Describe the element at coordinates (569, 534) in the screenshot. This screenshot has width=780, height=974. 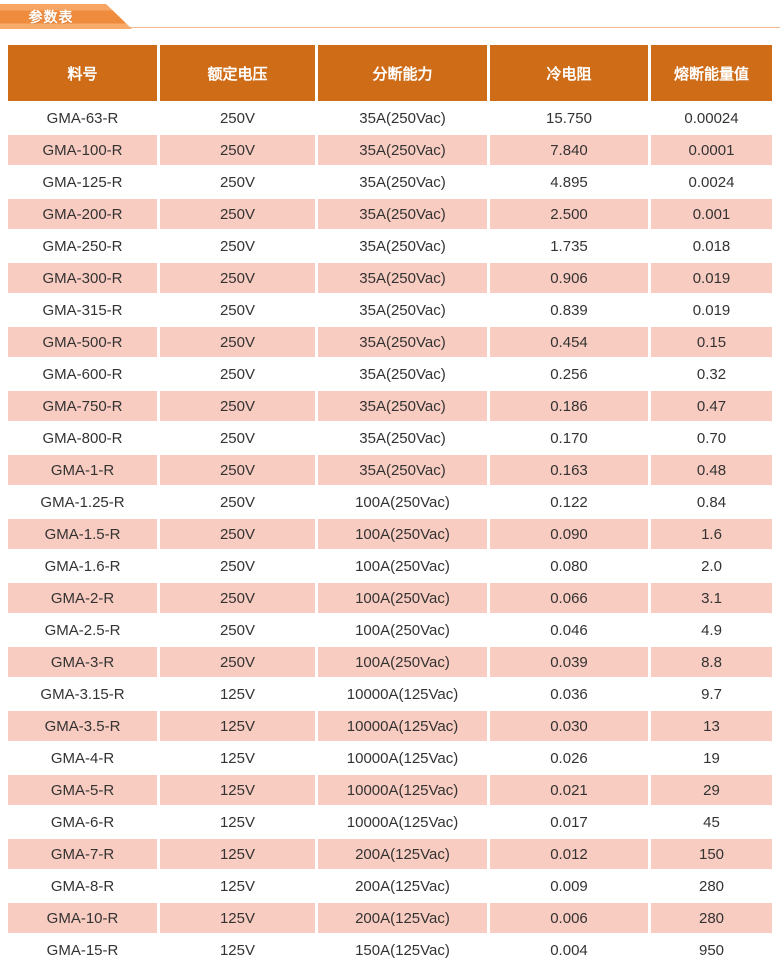
I see `cell-cold-resistance: 0.090` at that location.